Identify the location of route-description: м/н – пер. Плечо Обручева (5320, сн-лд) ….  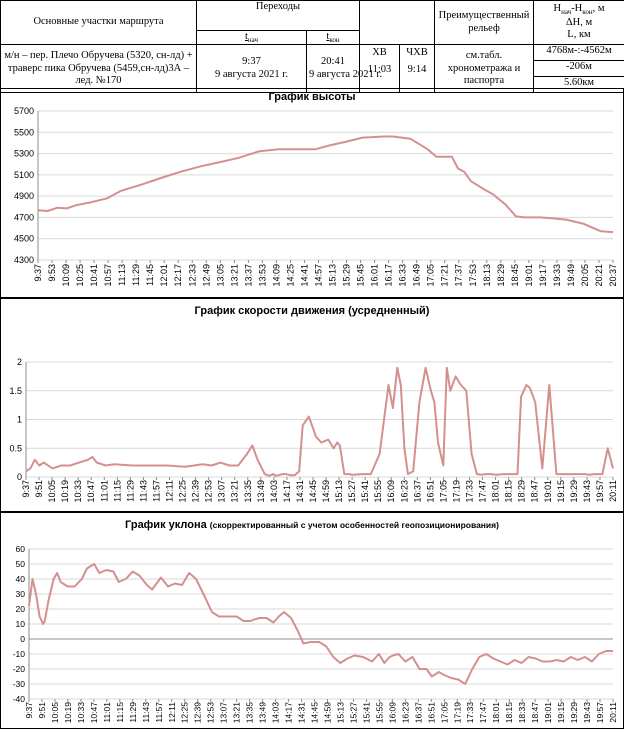
(99, 69).